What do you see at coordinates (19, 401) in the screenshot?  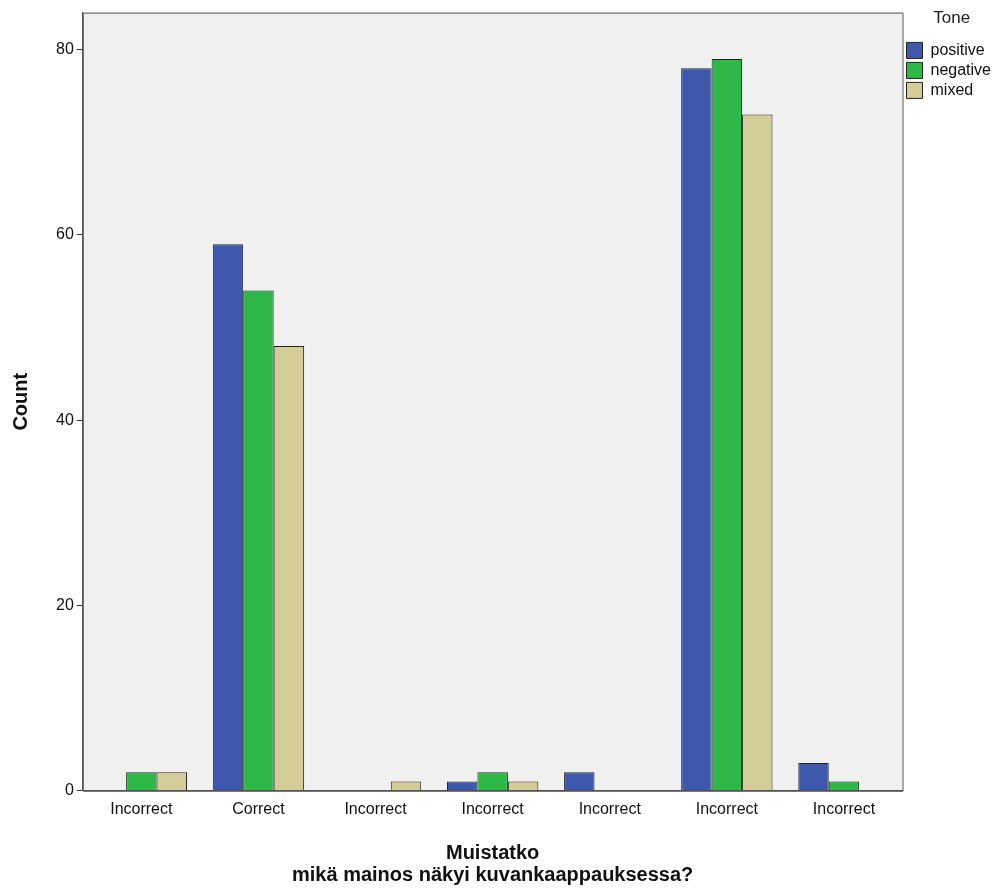 I see `y-axis-title: Count` at bounding box center [19, 401].